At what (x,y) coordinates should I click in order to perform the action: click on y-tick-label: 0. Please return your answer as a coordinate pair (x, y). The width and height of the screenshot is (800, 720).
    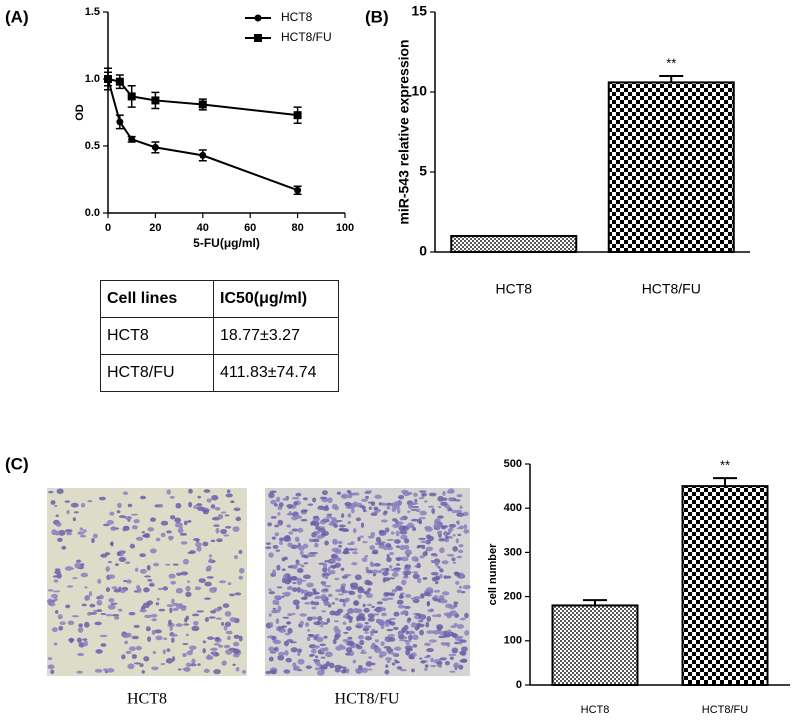
    Looking at the image, I should click on (519, 685).